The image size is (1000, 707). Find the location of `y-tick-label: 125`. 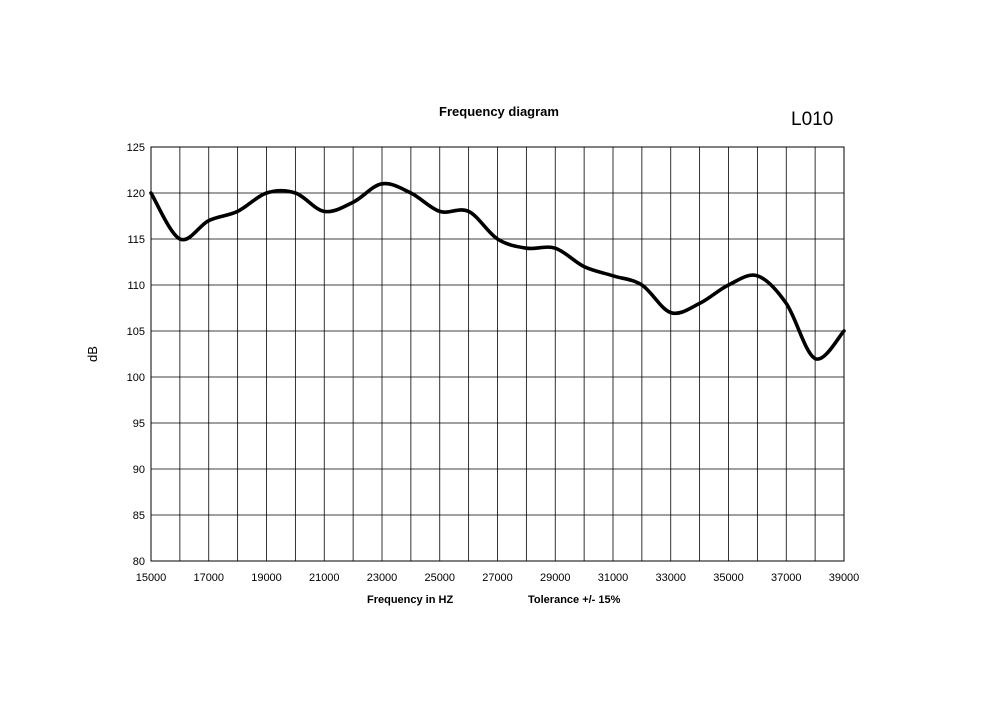

y-tick-label: 125 is located at coordinates (136, 148).